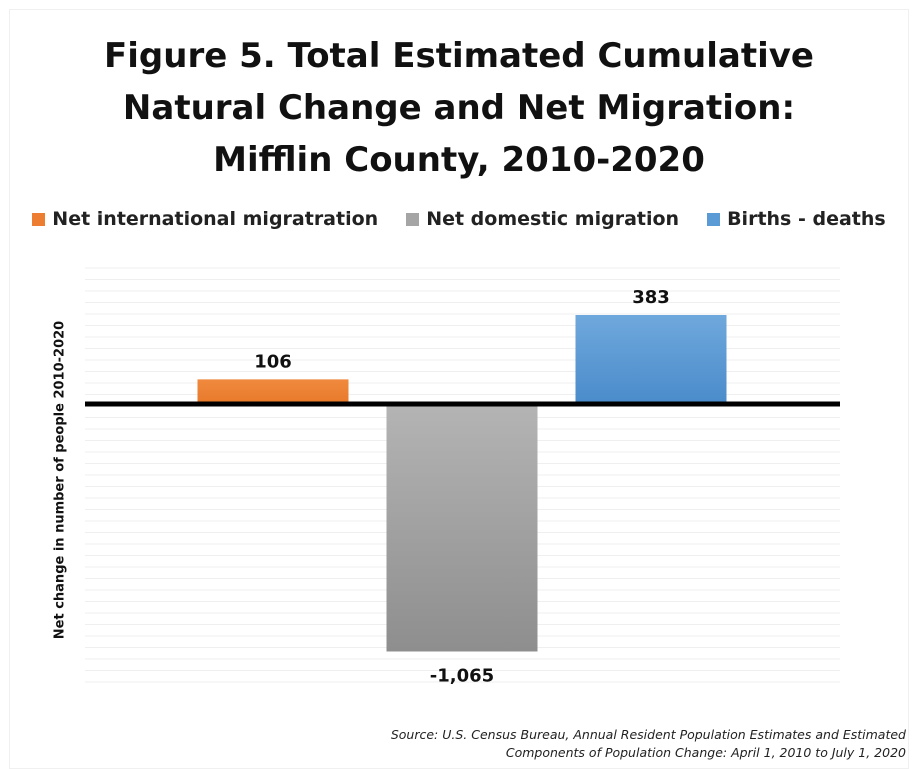 This screenshot has width=918, height=769. I want to click on legend-swatch-births-deaths, so click(714, 219).